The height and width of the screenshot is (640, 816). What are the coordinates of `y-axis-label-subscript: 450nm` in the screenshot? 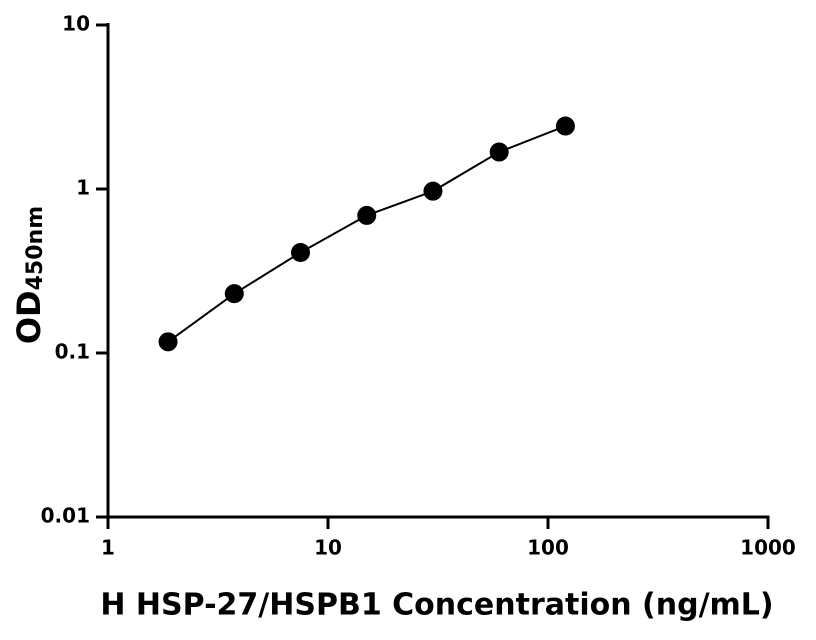 It's located at (35, 248).